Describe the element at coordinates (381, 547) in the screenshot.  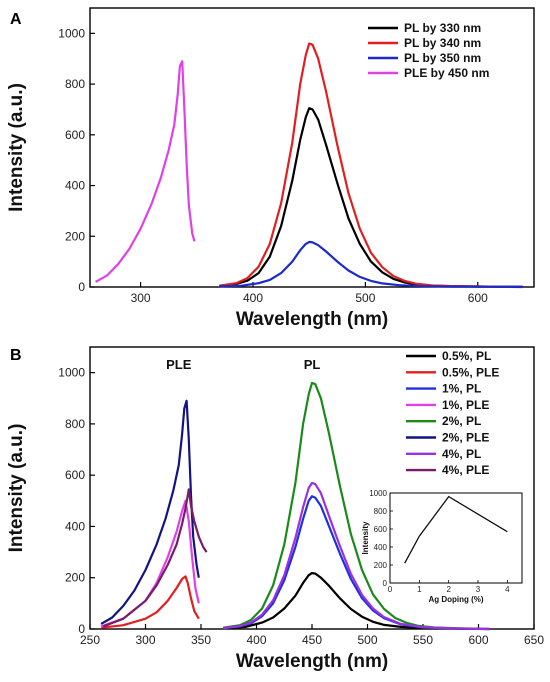
I see `inset-y-tick-label: 400` at that location.